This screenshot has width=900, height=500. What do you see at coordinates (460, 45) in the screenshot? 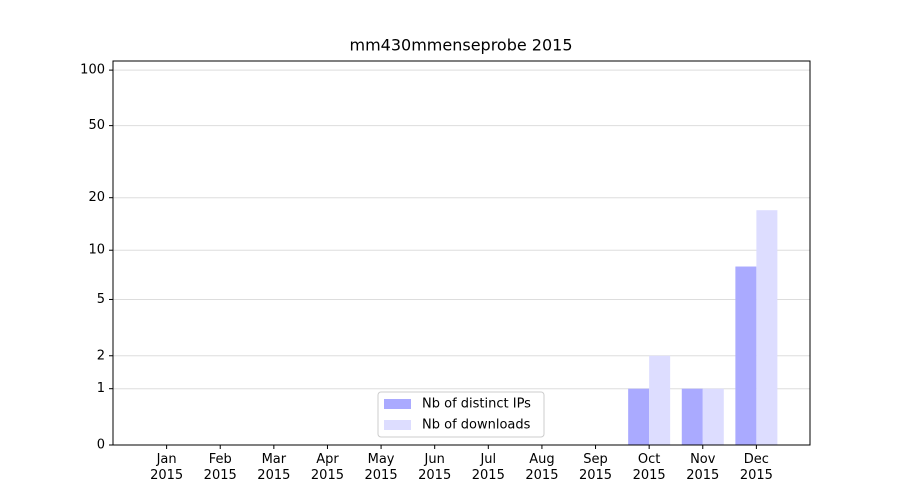
I see `chart-title: mm430mmenseprobe 2015` at bounding box center [460, 45].